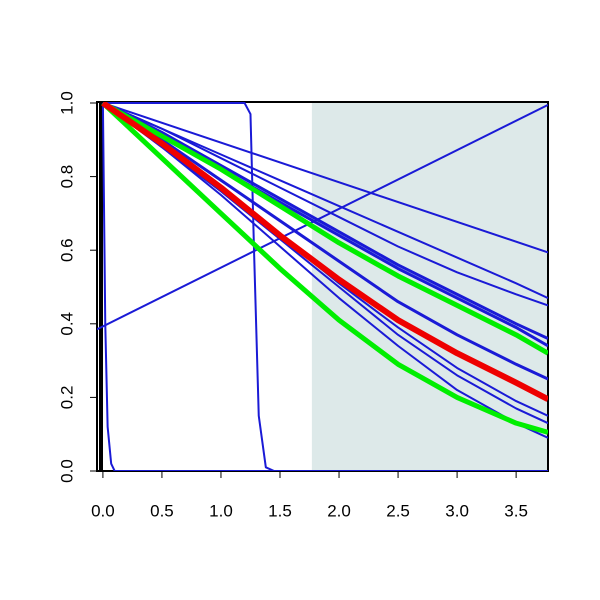  Describe the element at coordinates (66, 398) in the screenshot. I see `y-tick-label: 0.2` at that location.